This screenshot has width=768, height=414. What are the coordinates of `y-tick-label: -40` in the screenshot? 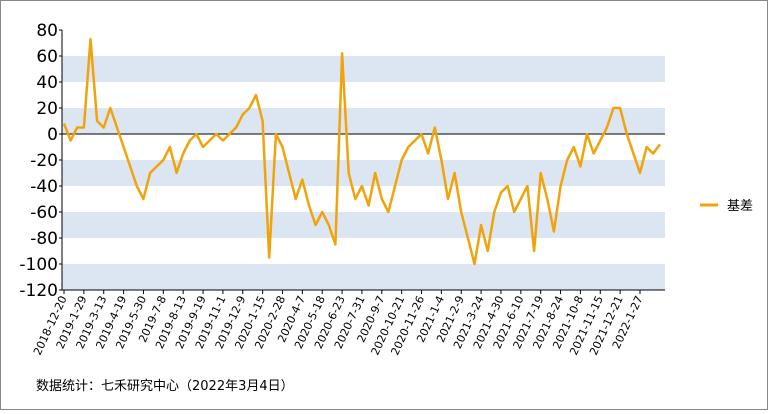 It's located at (44, 187).